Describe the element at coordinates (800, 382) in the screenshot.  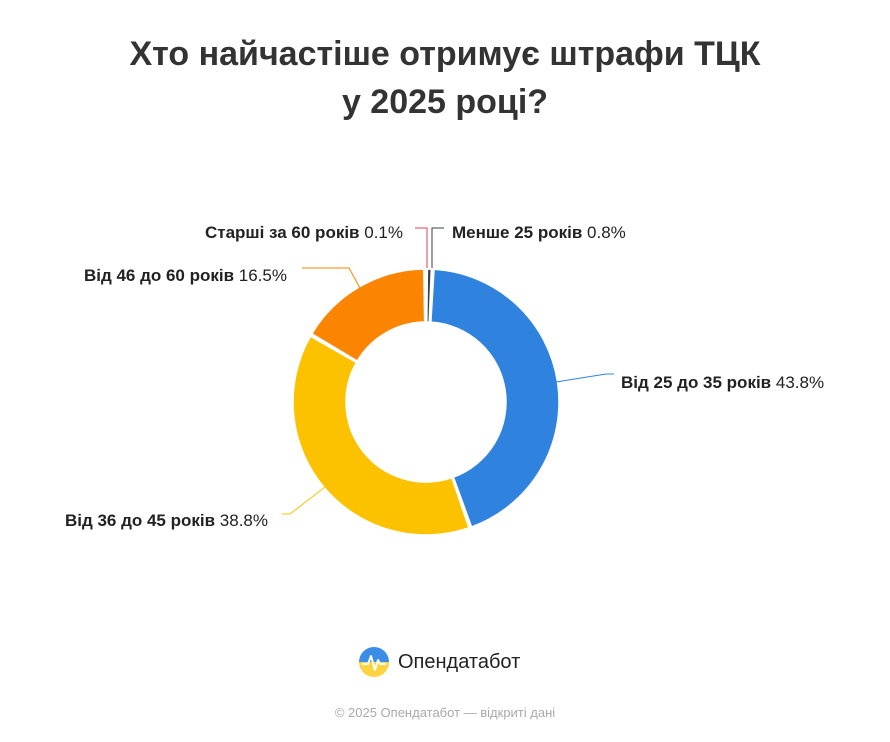
I see `data-label-value: 43.8%` at that location.